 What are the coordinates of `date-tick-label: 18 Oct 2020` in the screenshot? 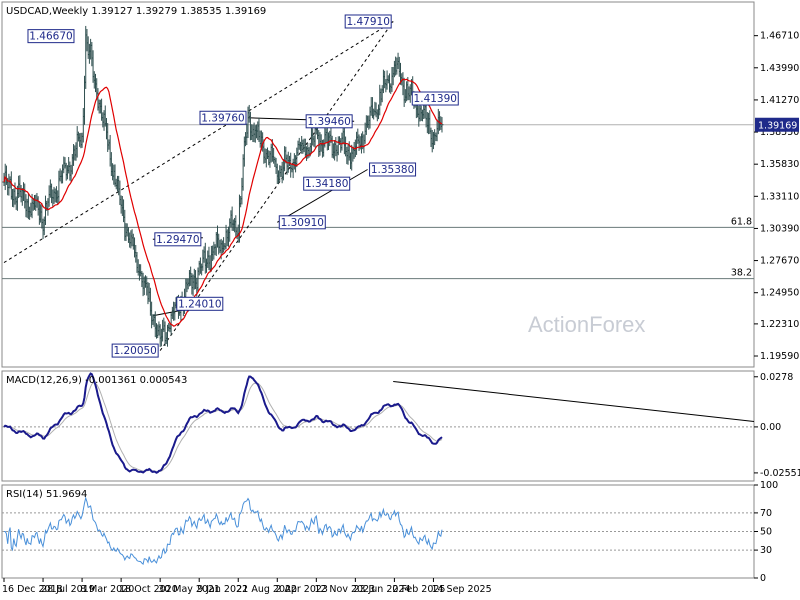 It's located at (148, 589).